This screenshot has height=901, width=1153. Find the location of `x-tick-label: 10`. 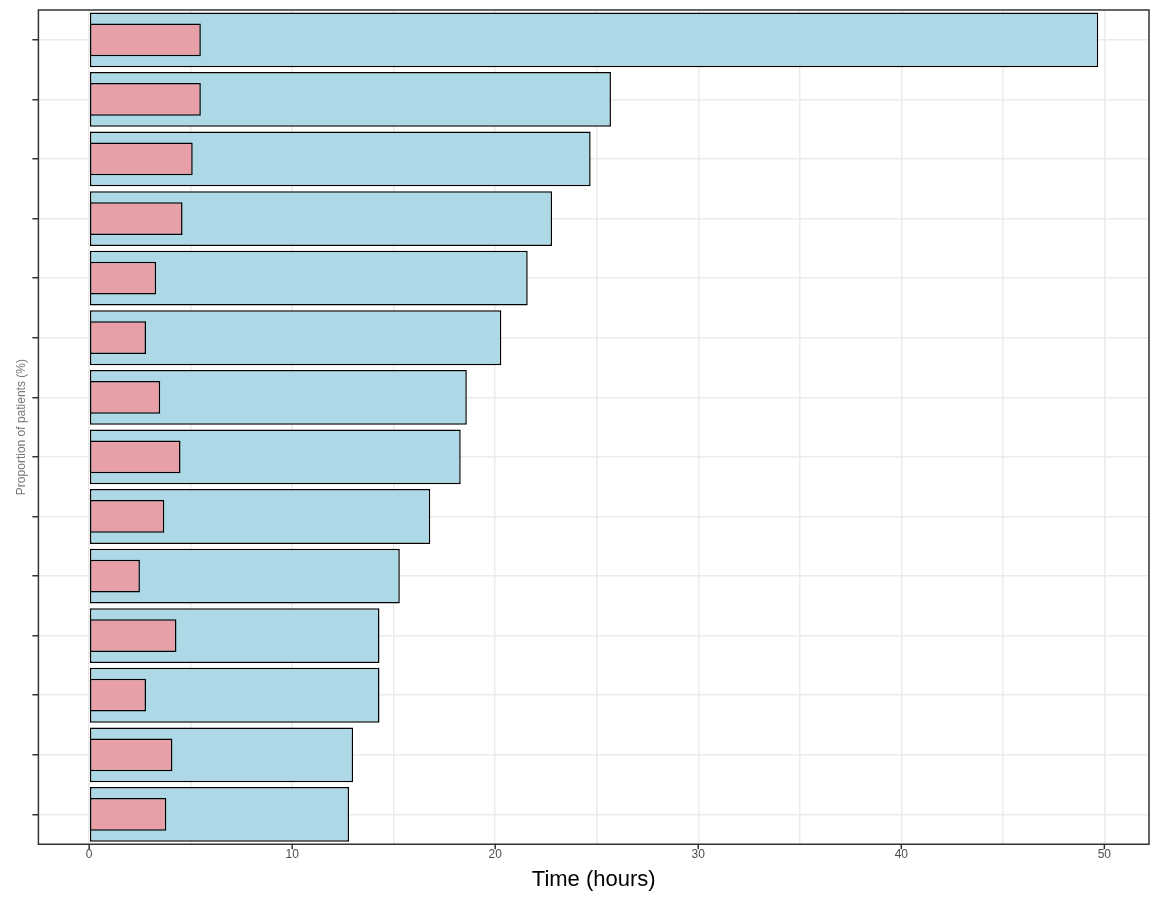

x-tick-label: 10 is located at coordinates (292, 853).